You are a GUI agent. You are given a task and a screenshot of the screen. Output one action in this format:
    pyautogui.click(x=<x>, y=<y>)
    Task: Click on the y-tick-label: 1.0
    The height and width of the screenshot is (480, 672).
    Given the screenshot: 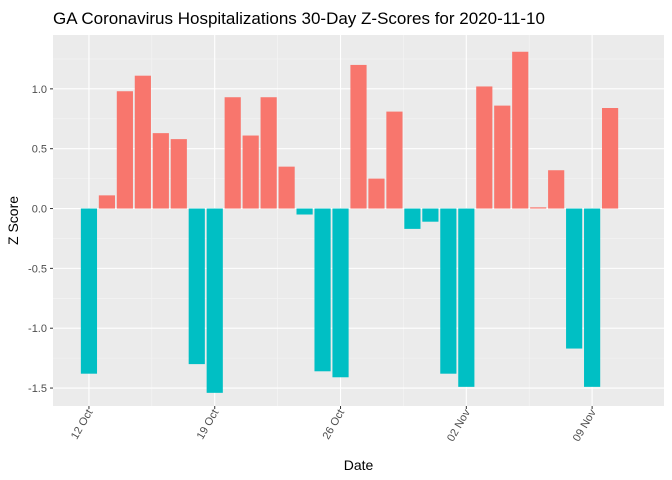 What is the action you would take?
    pyautogui.click(x=39, y=90)
    